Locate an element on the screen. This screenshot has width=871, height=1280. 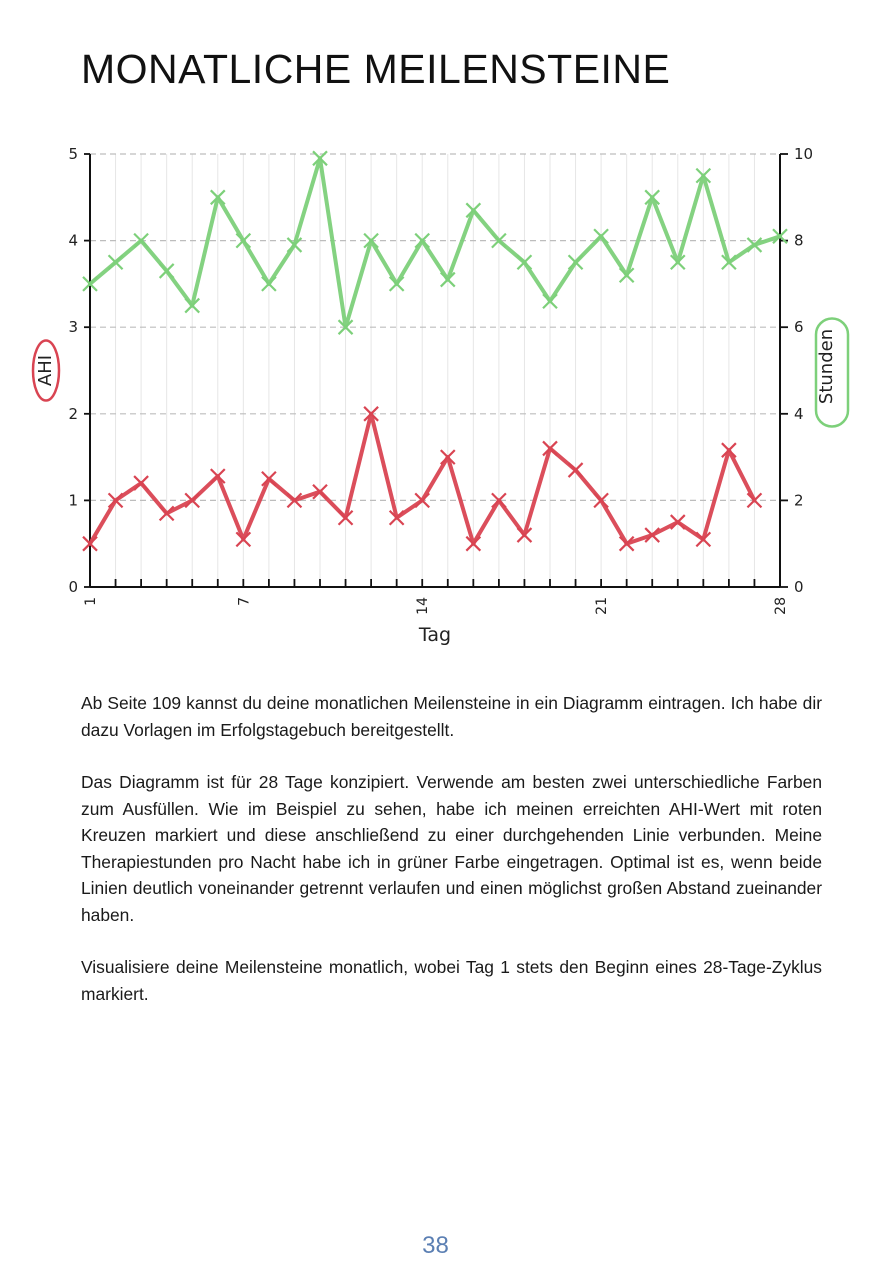
y-tick-label-right: 6 is located at coordinates (799, 327).